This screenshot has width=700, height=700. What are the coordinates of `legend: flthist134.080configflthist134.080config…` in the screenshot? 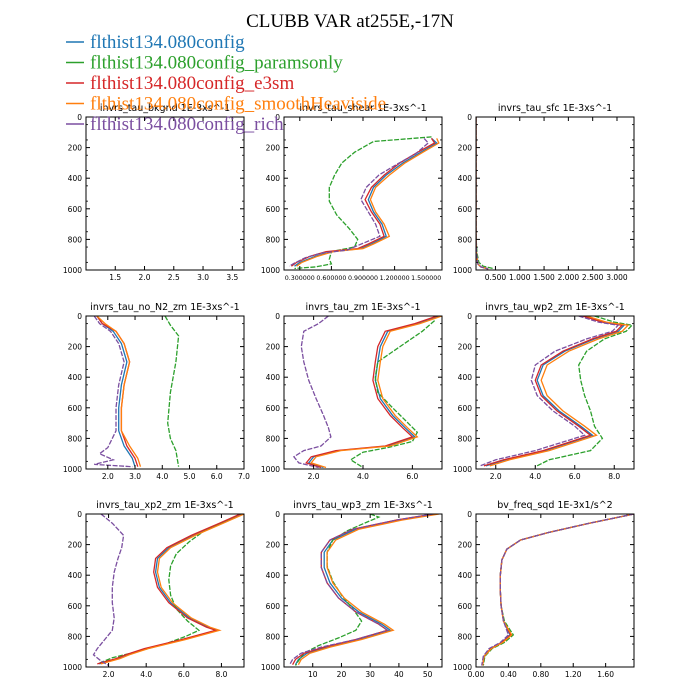 It's located at (226, 83).